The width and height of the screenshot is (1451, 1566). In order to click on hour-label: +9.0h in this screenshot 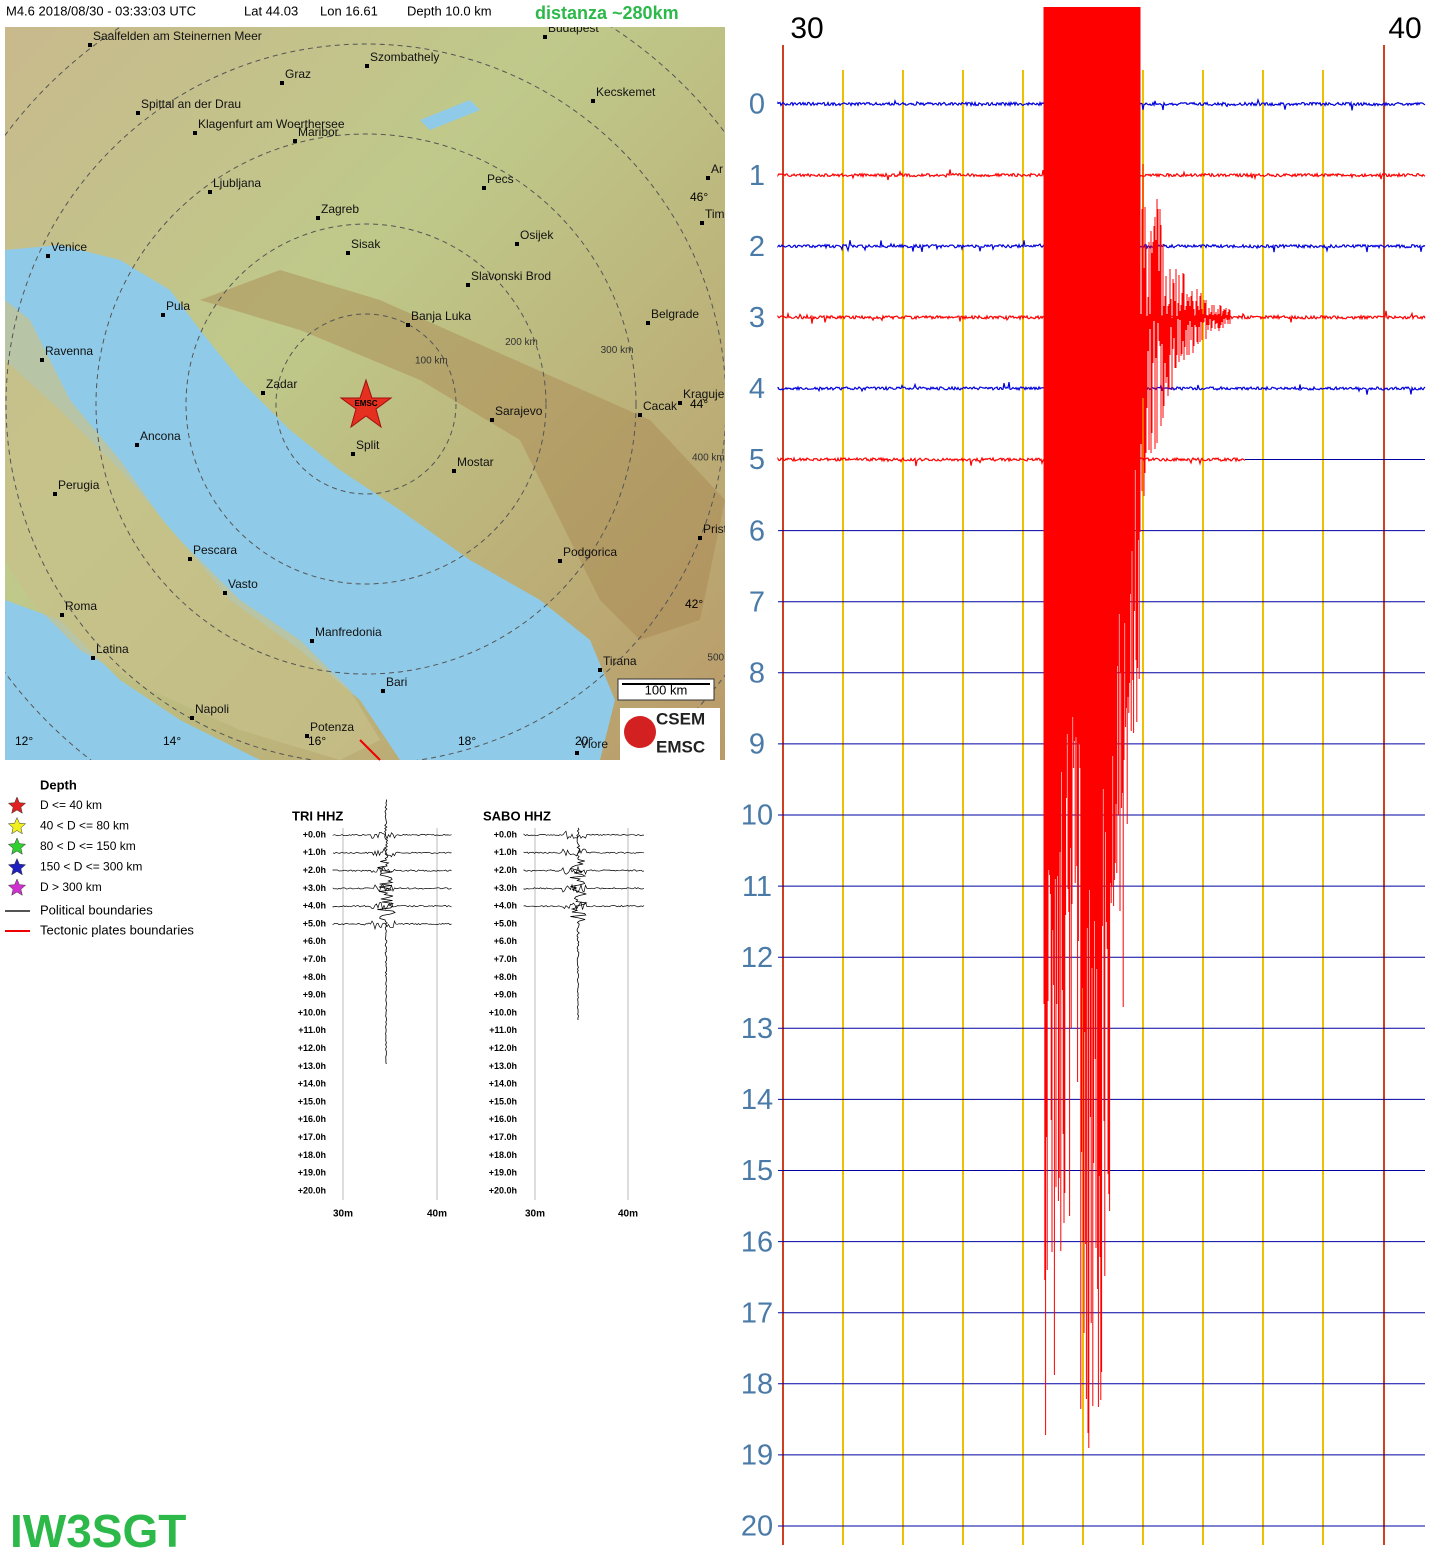, I will do `click(505, 995)`.